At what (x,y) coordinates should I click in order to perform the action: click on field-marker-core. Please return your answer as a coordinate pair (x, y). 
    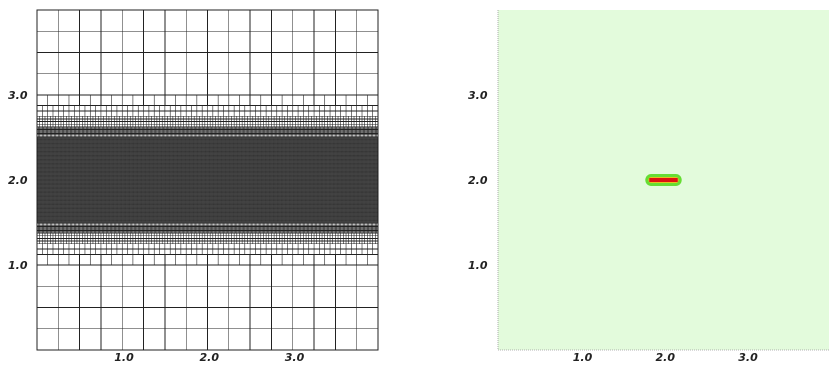
    Looking at the image, I should click on (663, 180).